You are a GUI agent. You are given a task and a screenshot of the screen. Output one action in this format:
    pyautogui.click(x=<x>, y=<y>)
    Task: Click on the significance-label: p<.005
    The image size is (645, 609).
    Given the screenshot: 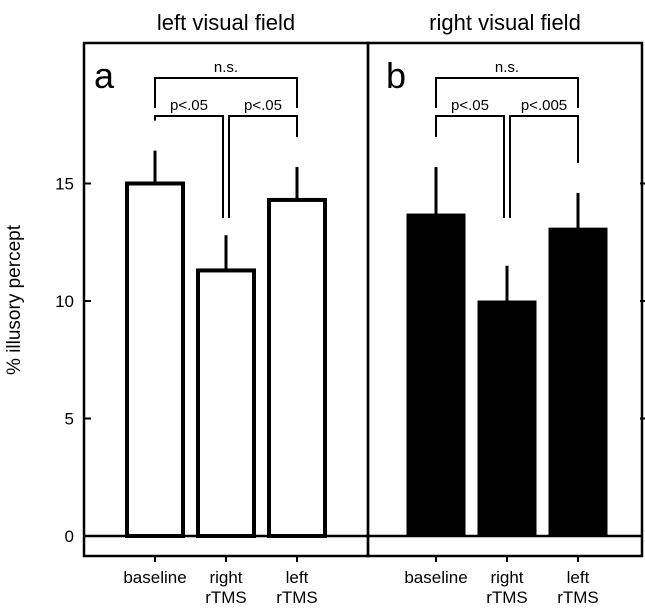 What is the action you would take?
    pyautogui.click(x=544, y=105)
    